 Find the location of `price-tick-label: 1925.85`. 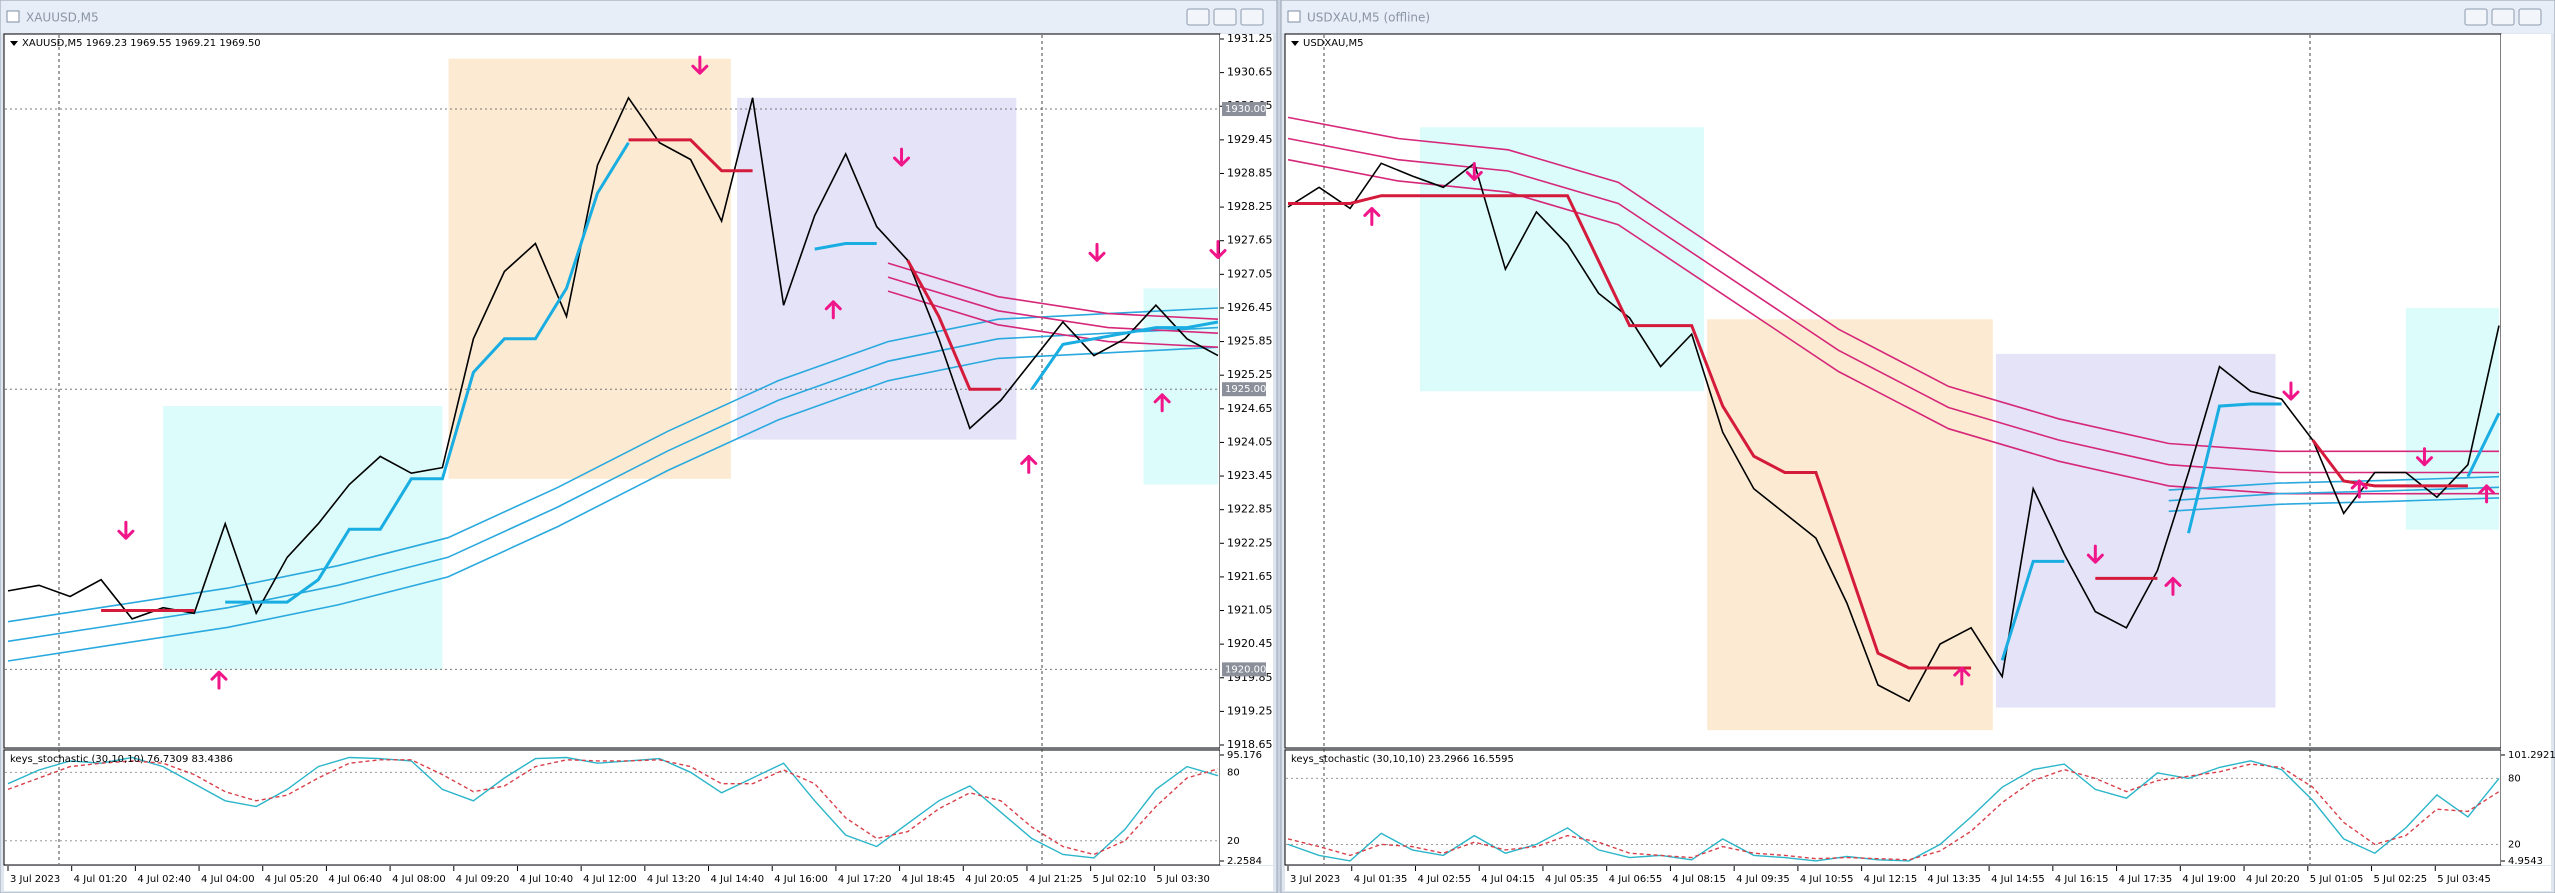

price-tick-label: 1925.85 is located at coordinates (1250, 341).